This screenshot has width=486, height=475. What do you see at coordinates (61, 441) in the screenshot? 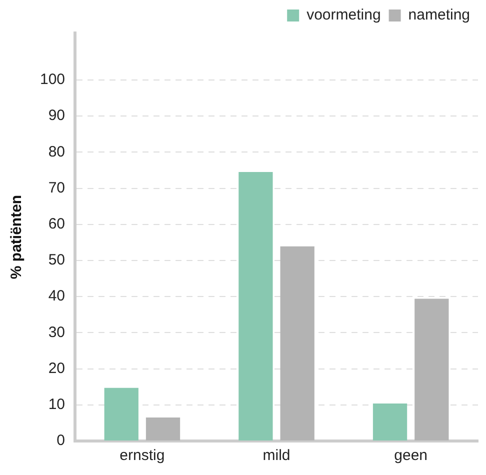
I see `y-tick-label: 0` at bounding box center [61, 441].